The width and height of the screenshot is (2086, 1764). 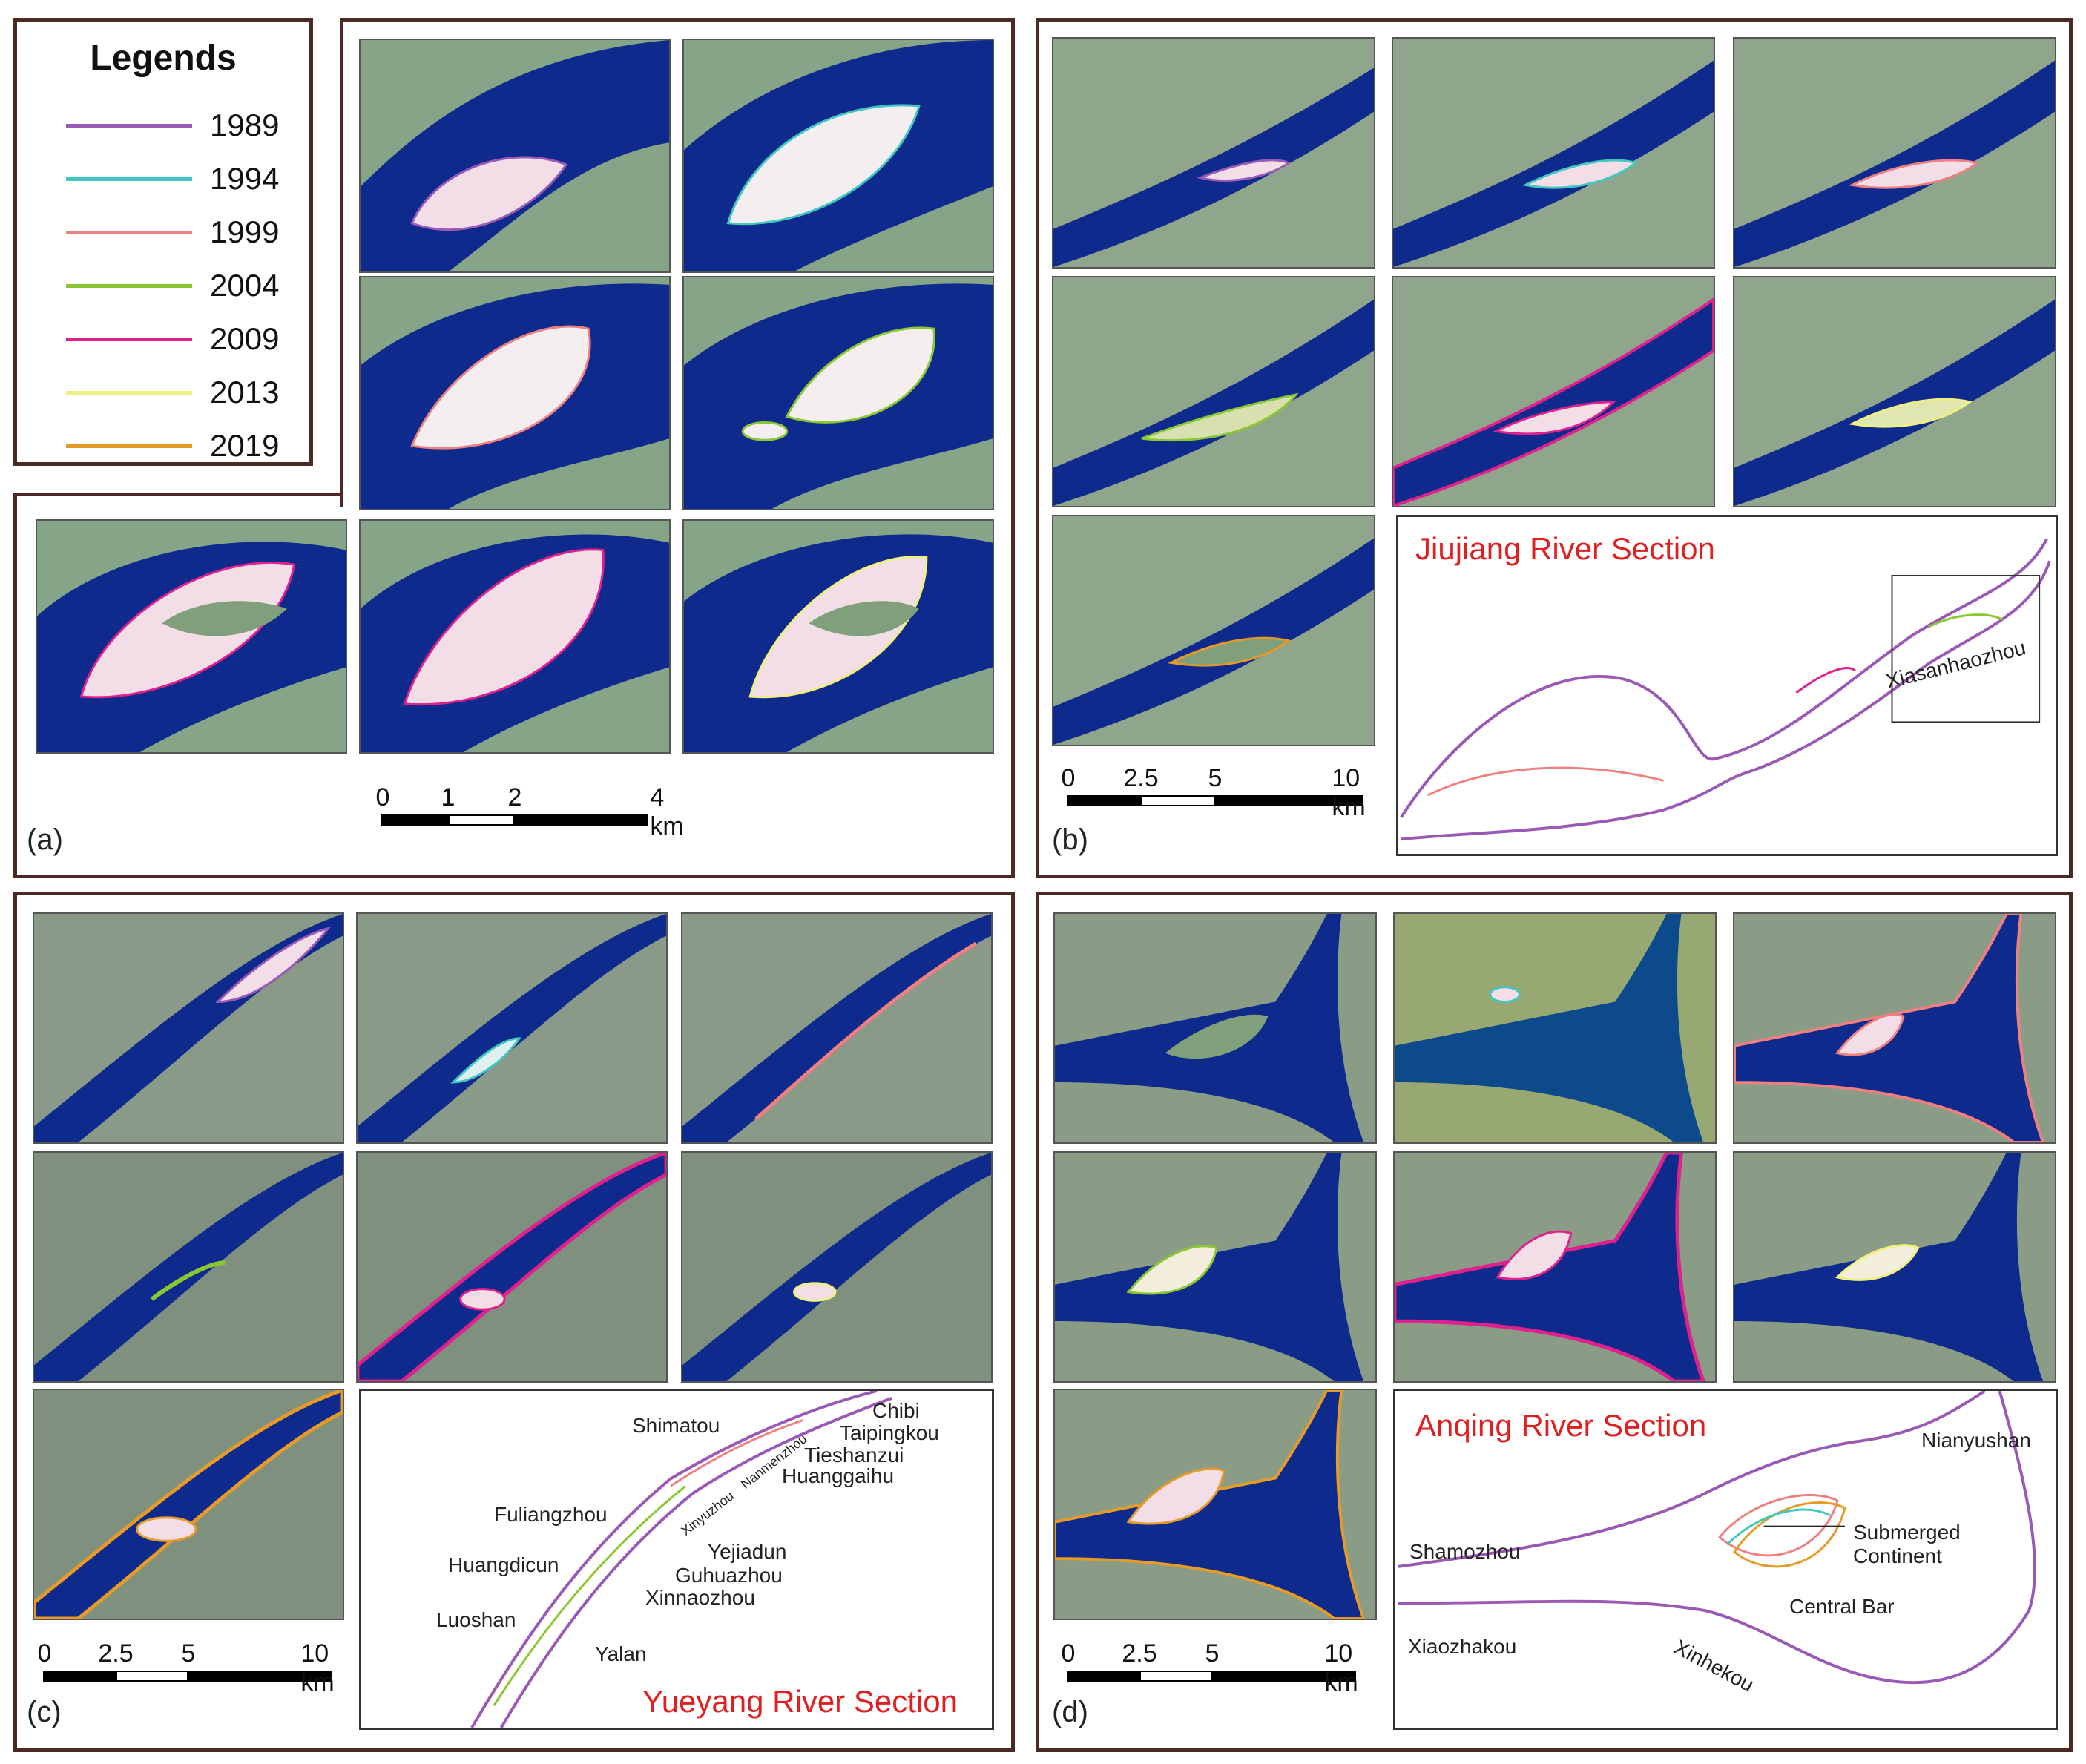 I want to click on place-label: Huanggaihu, so click(x=838, y=1475).